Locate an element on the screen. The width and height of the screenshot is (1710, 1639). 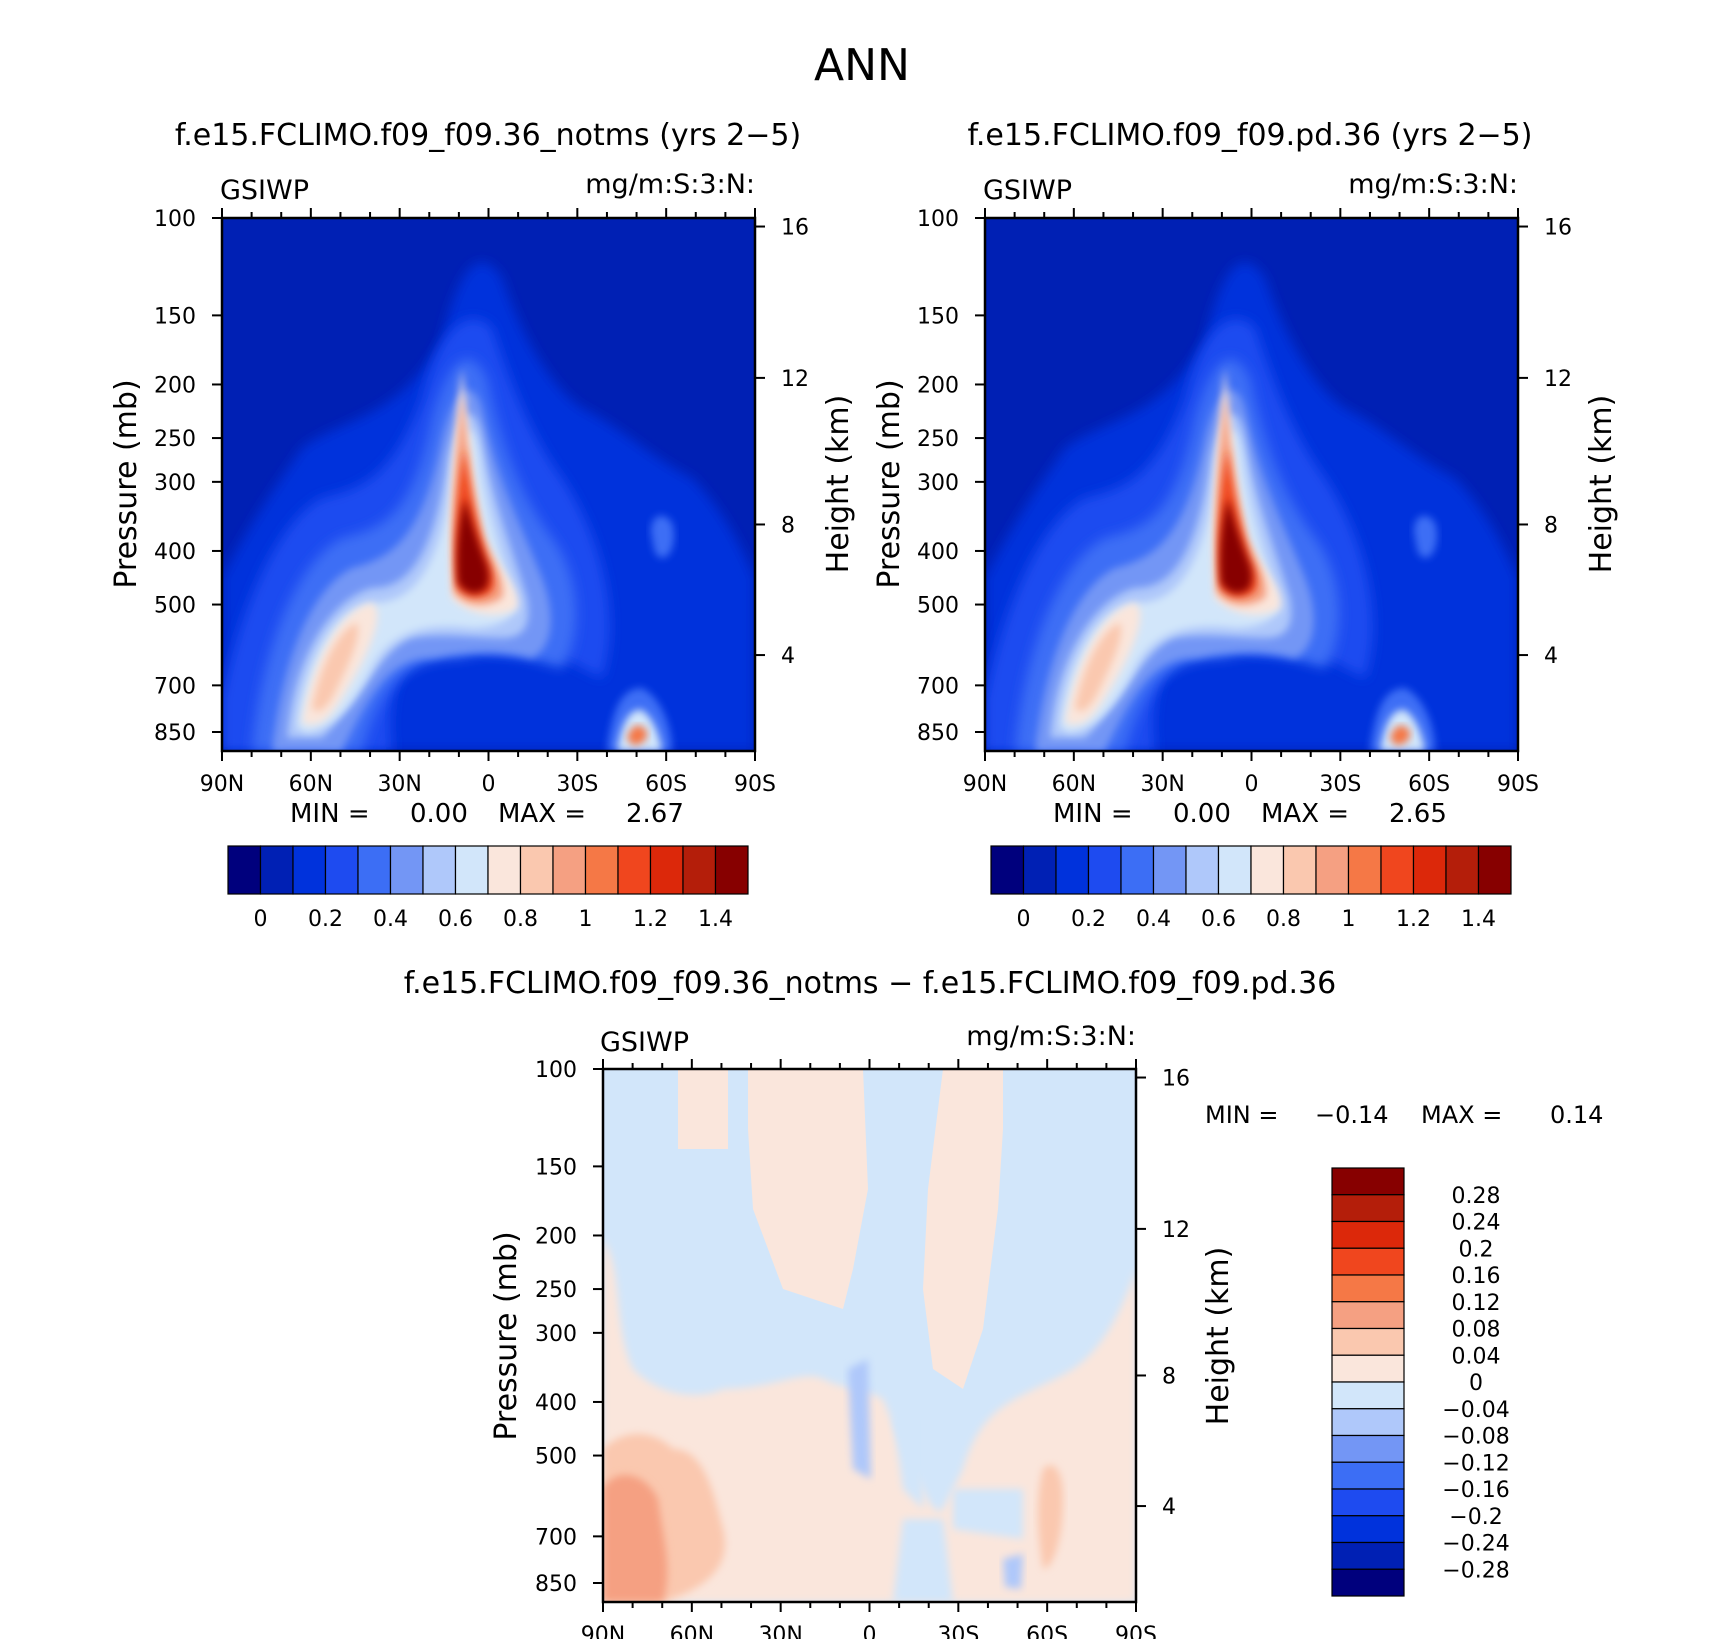
y-tick-label: 500 is located at coordinates (556, 1457).